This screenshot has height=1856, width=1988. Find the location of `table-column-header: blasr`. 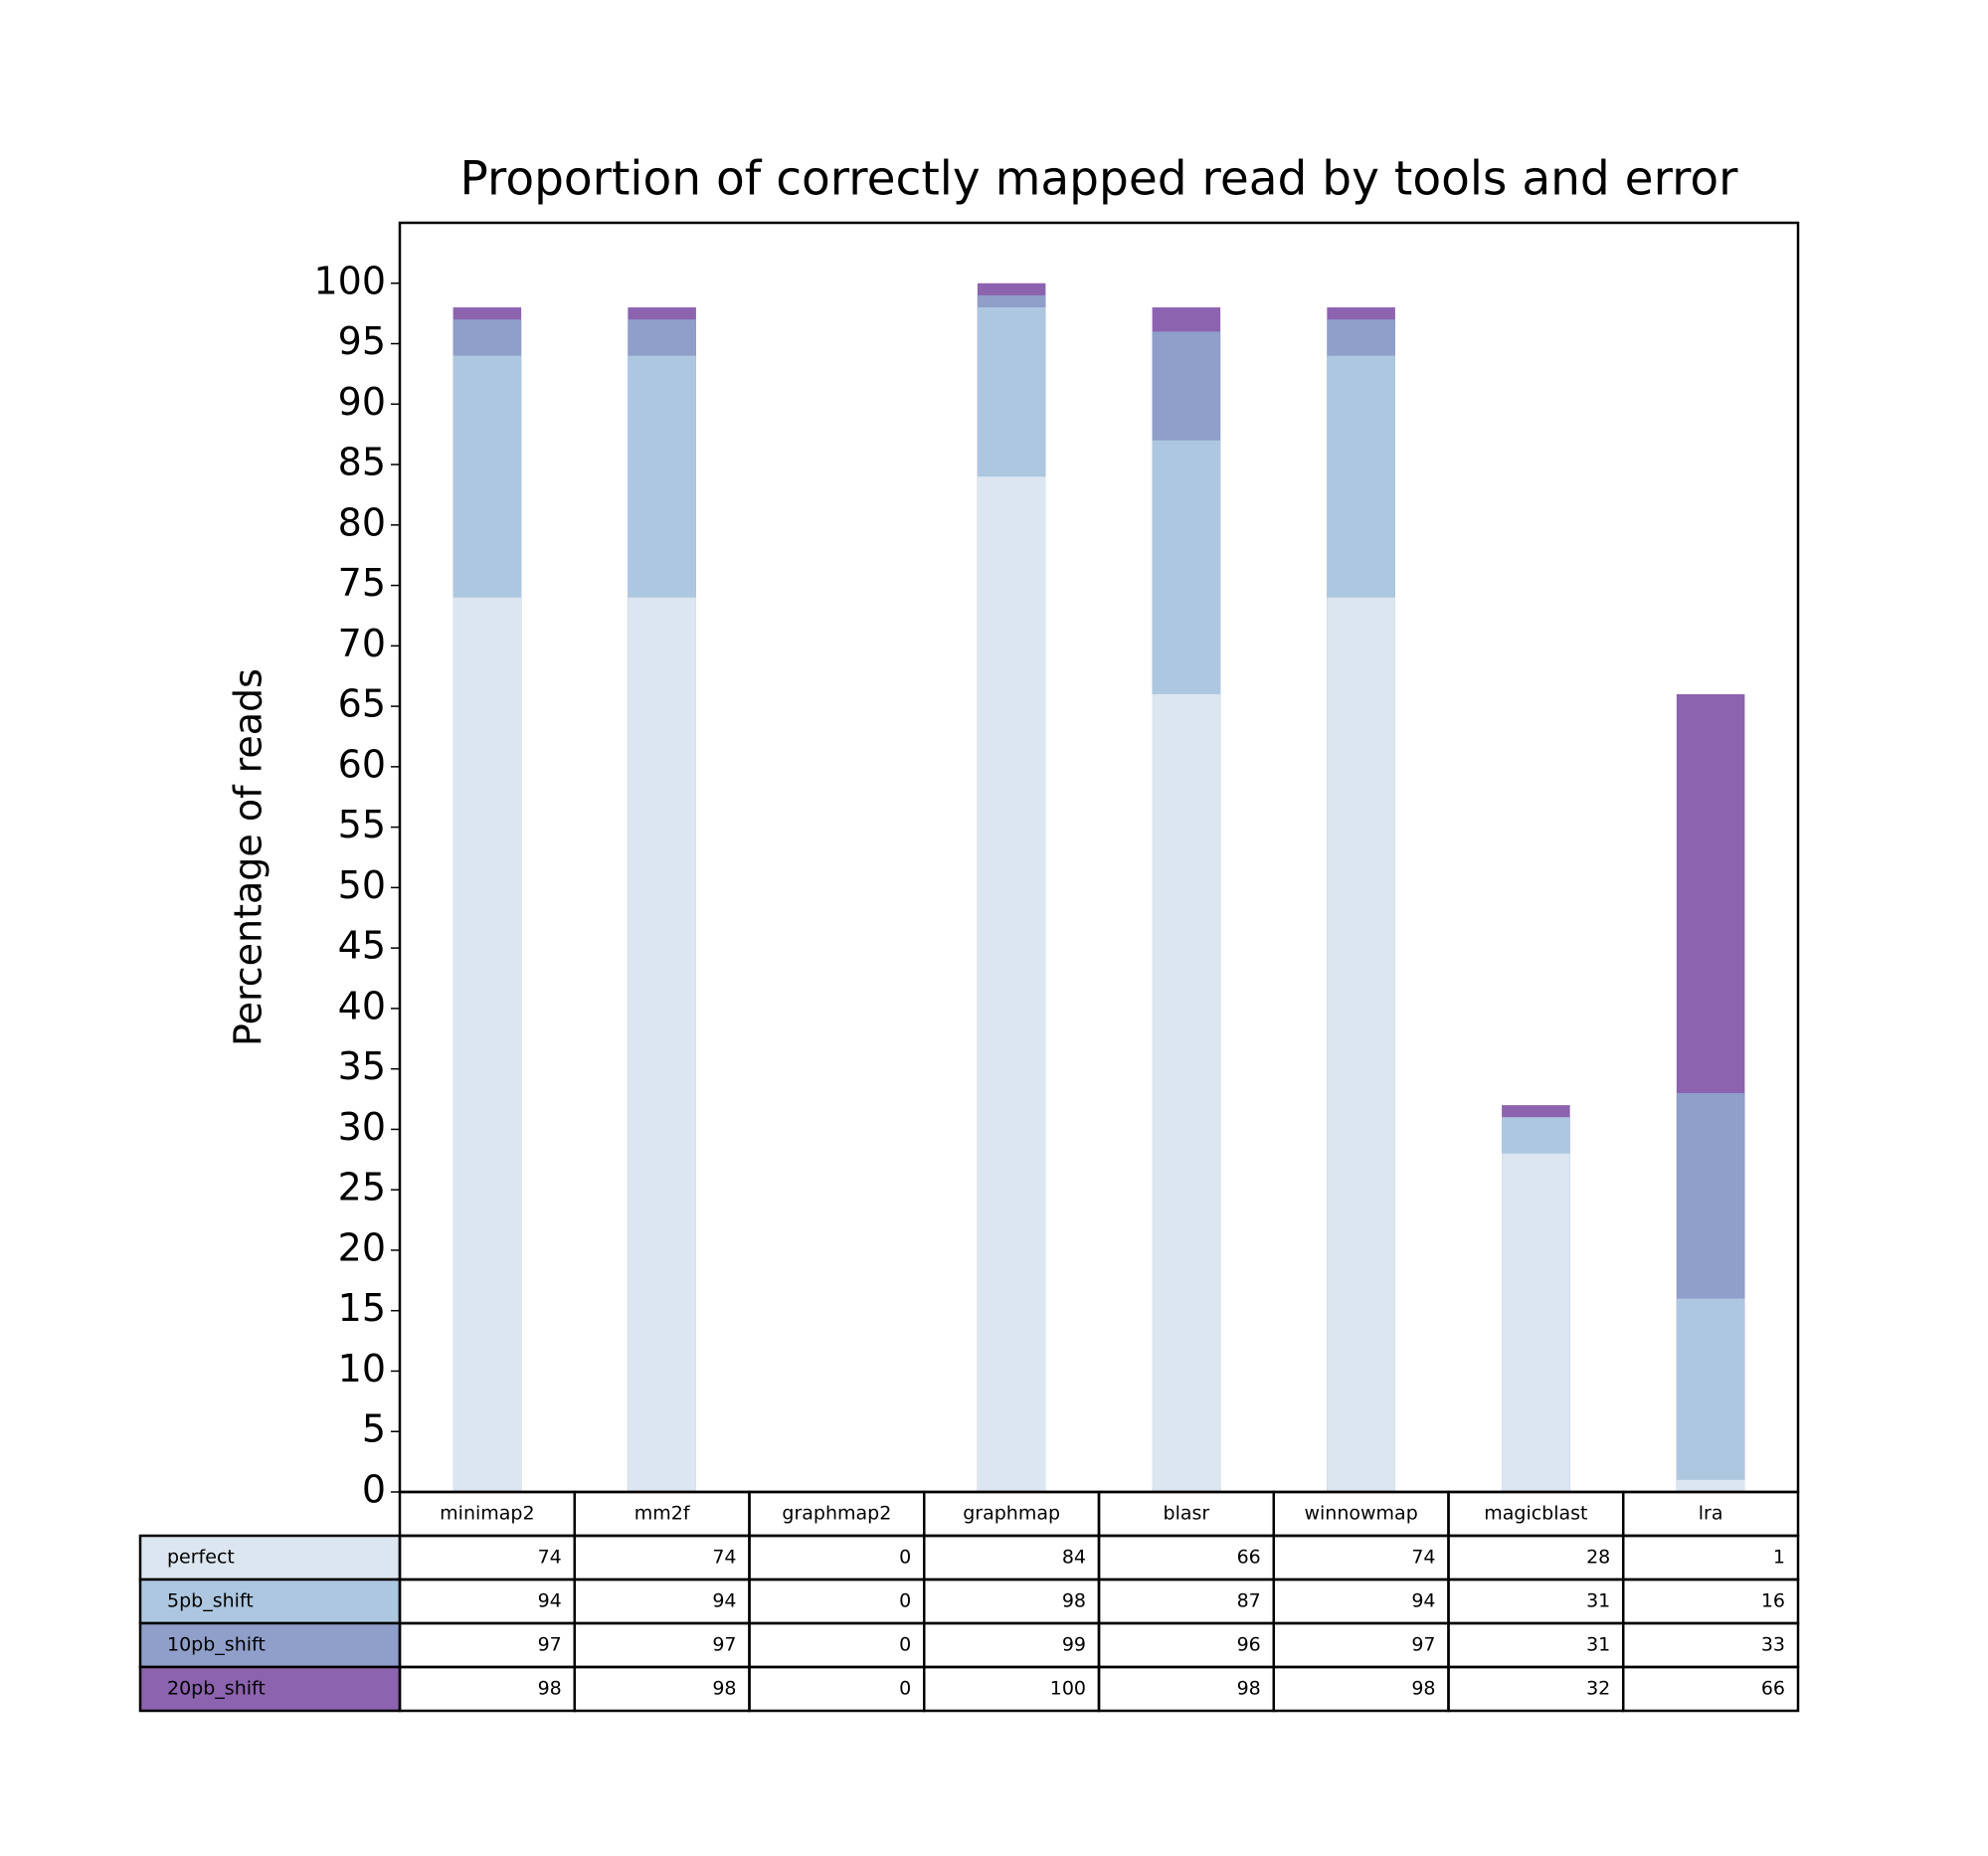

table-column-header: blasr is located at coordinates (1187, 1514).